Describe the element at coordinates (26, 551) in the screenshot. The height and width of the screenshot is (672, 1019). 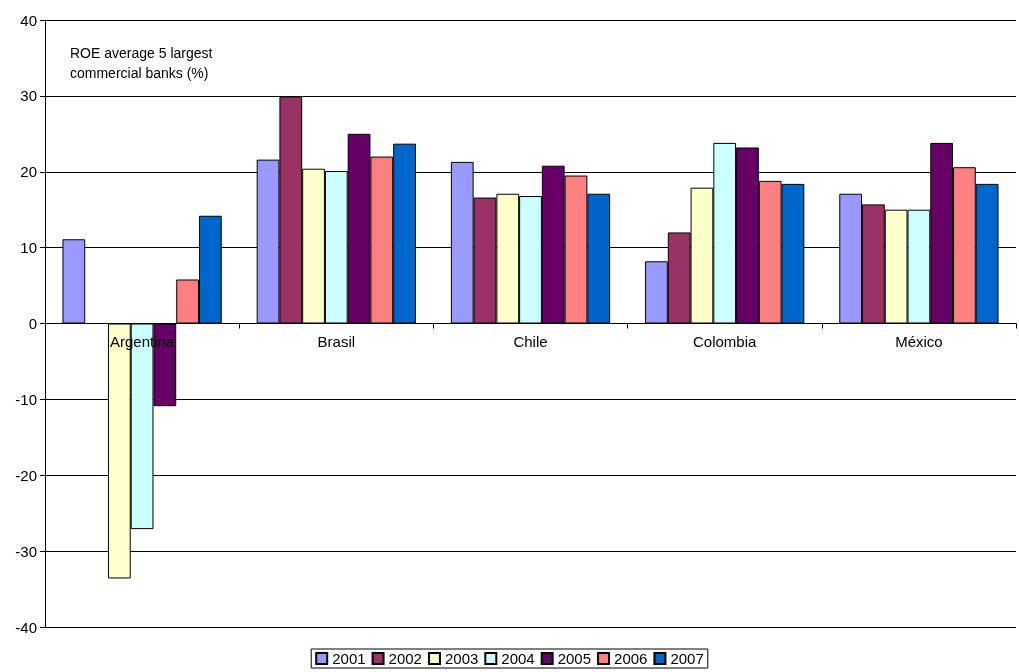
I see `y-tick-label: -30` at that location.